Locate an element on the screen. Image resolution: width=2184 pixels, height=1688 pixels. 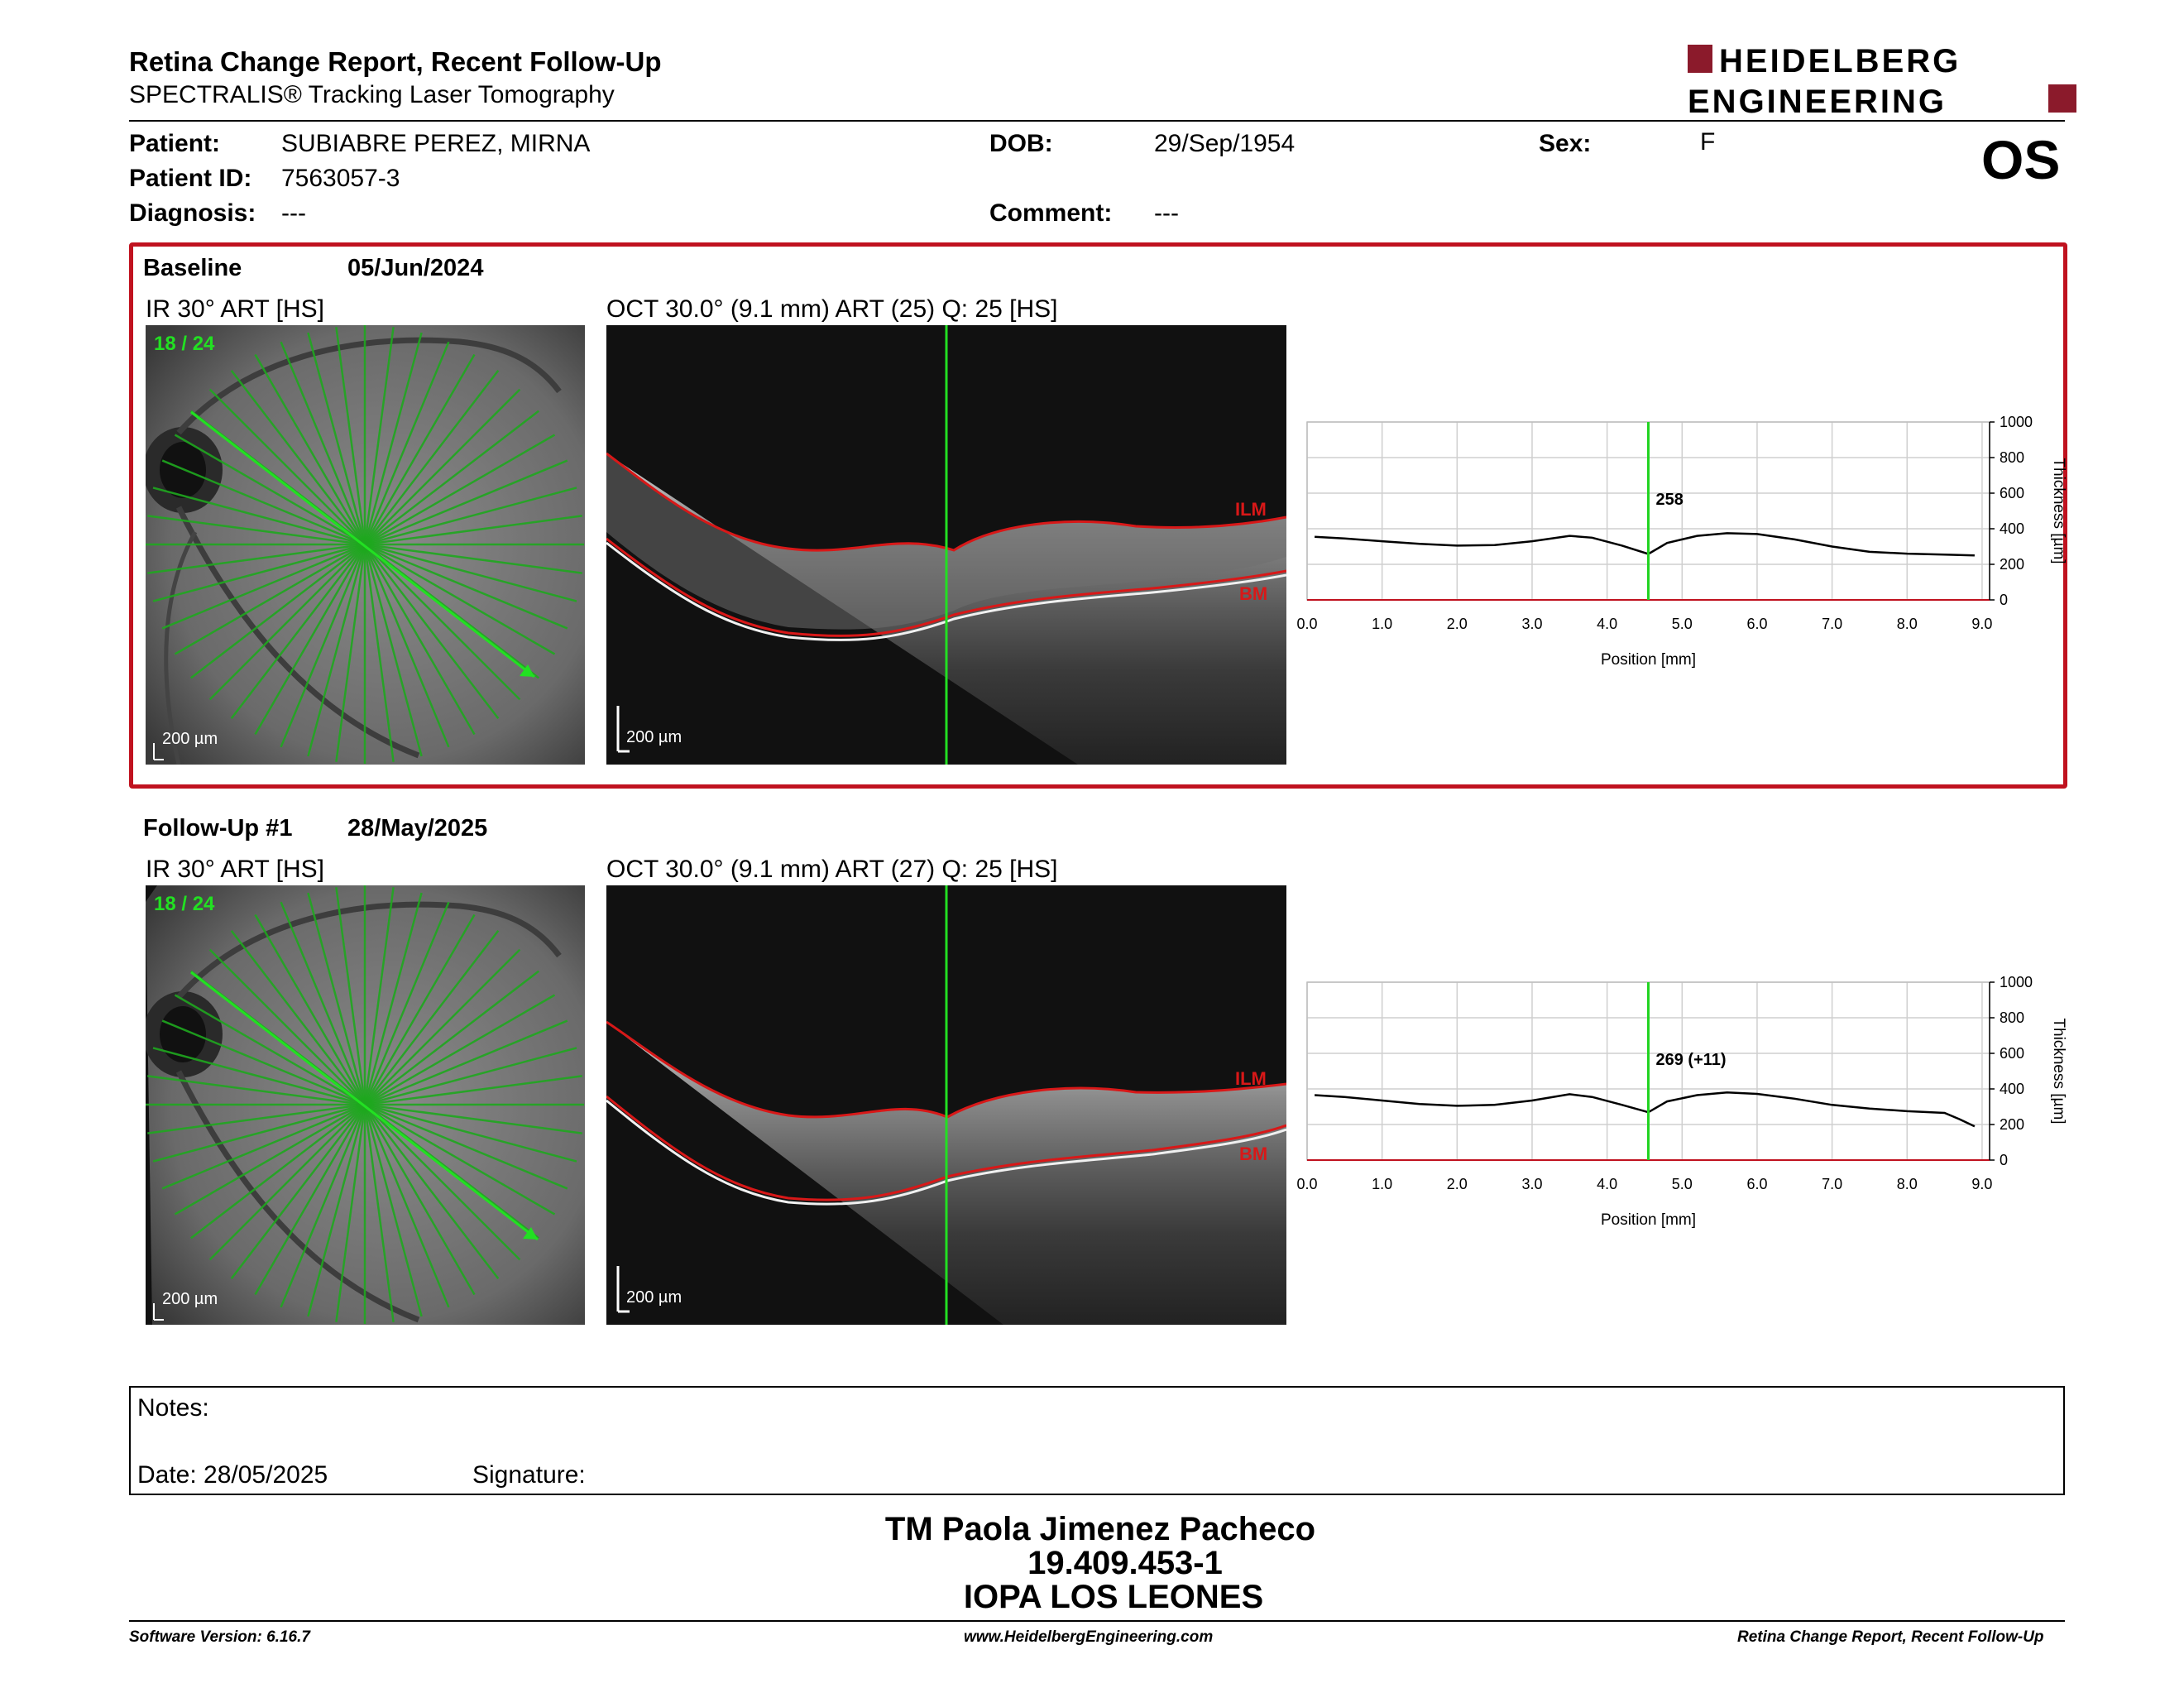
report-subtitle: SPECTRALIS® Tracking Laser Tomography is located at coordinates (372, 94).